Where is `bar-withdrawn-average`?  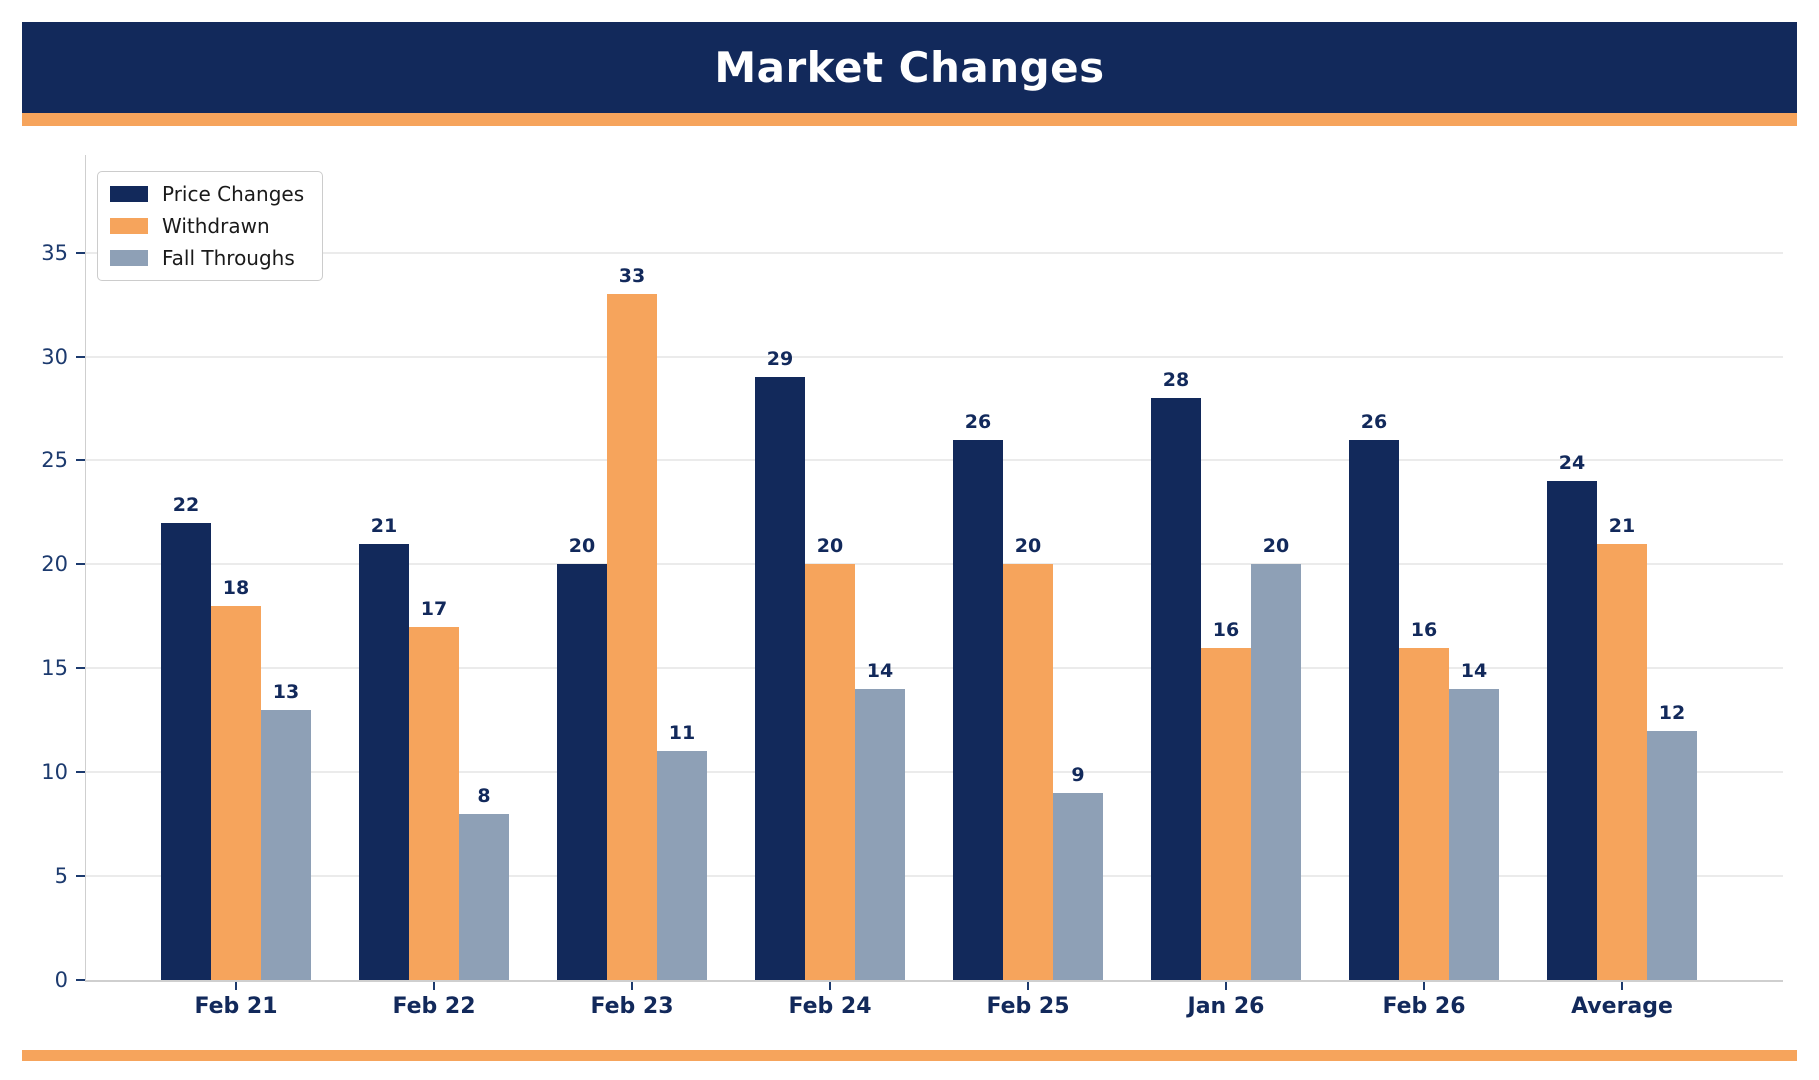
bar-withdrawn-average is located at coordinates (1622, 761).